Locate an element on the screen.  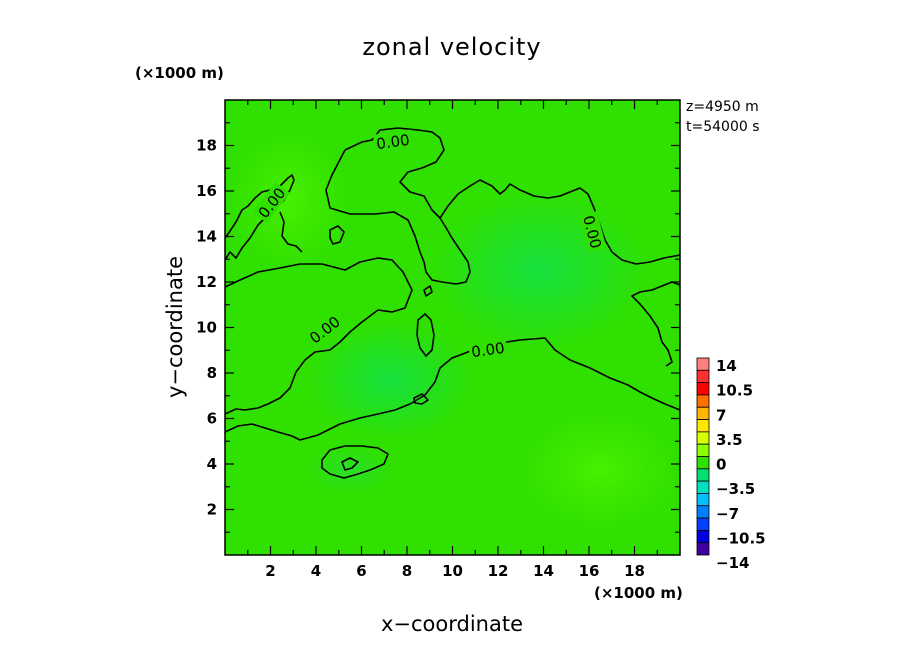
x-tick-label: 10 is located at coordinates (452, 571).